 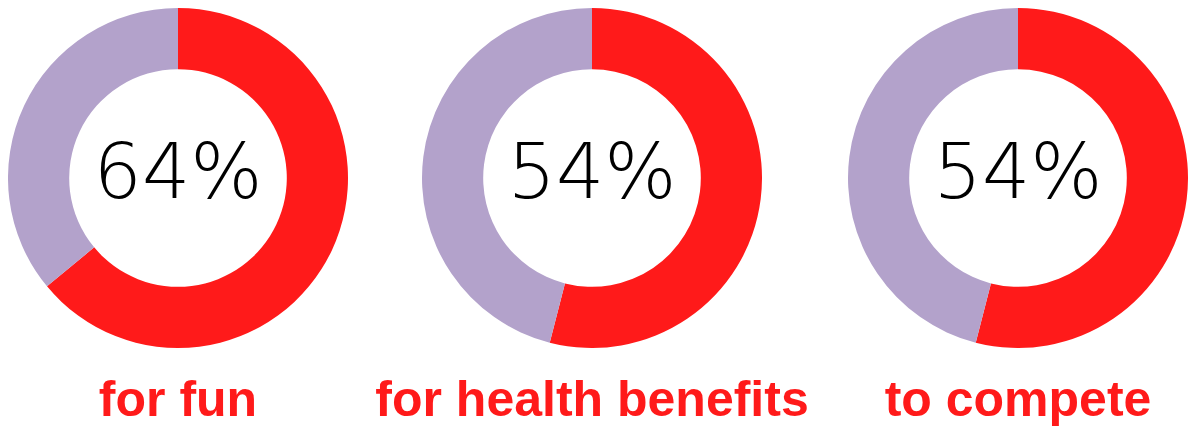 I want to click on data-label: 64%, so click(x=178, y=171).